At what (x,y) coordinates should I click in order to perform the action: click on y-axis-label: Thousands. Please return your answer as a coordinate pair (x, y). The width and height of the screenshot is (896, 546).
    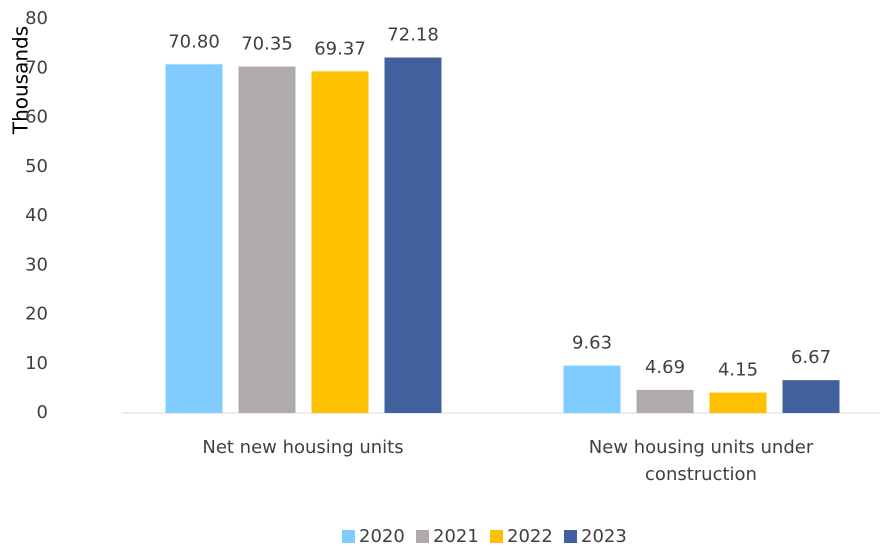
    Looking at the image, I should click on (21, 80).